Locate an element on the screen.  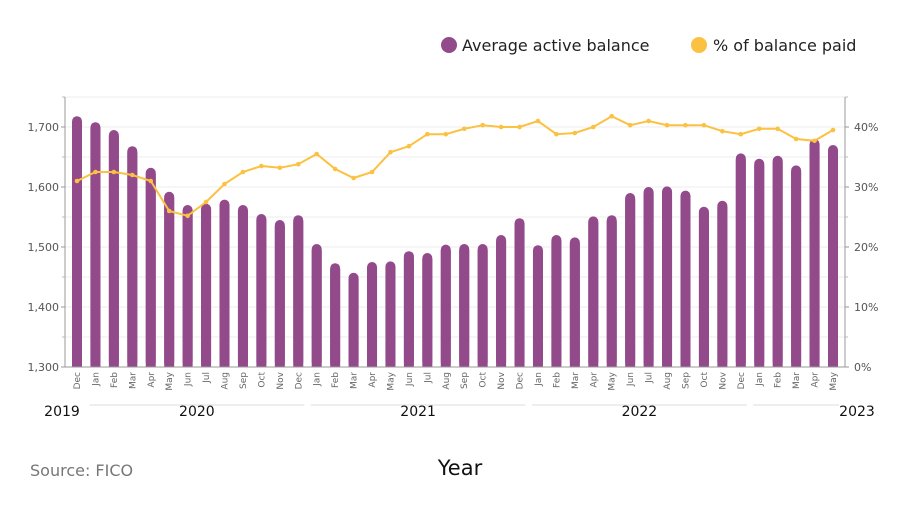
year-label: 2019 is located at coordinates (62, 412).